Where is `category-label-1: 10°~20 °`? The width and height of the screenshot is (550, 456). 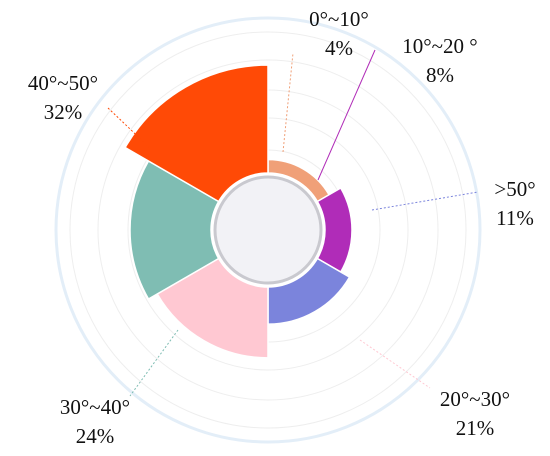
category-label-1: 10°~20 ° is located at coordinates (439, 46).